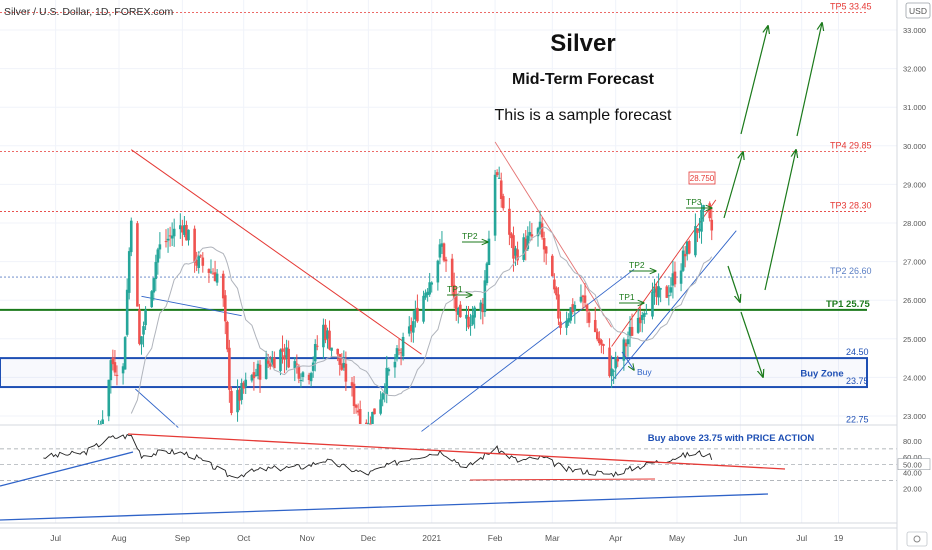 Image resolution: width=932 pixels, height=550 pixels. I want to click on forecast-arrows, so click(772, 200).